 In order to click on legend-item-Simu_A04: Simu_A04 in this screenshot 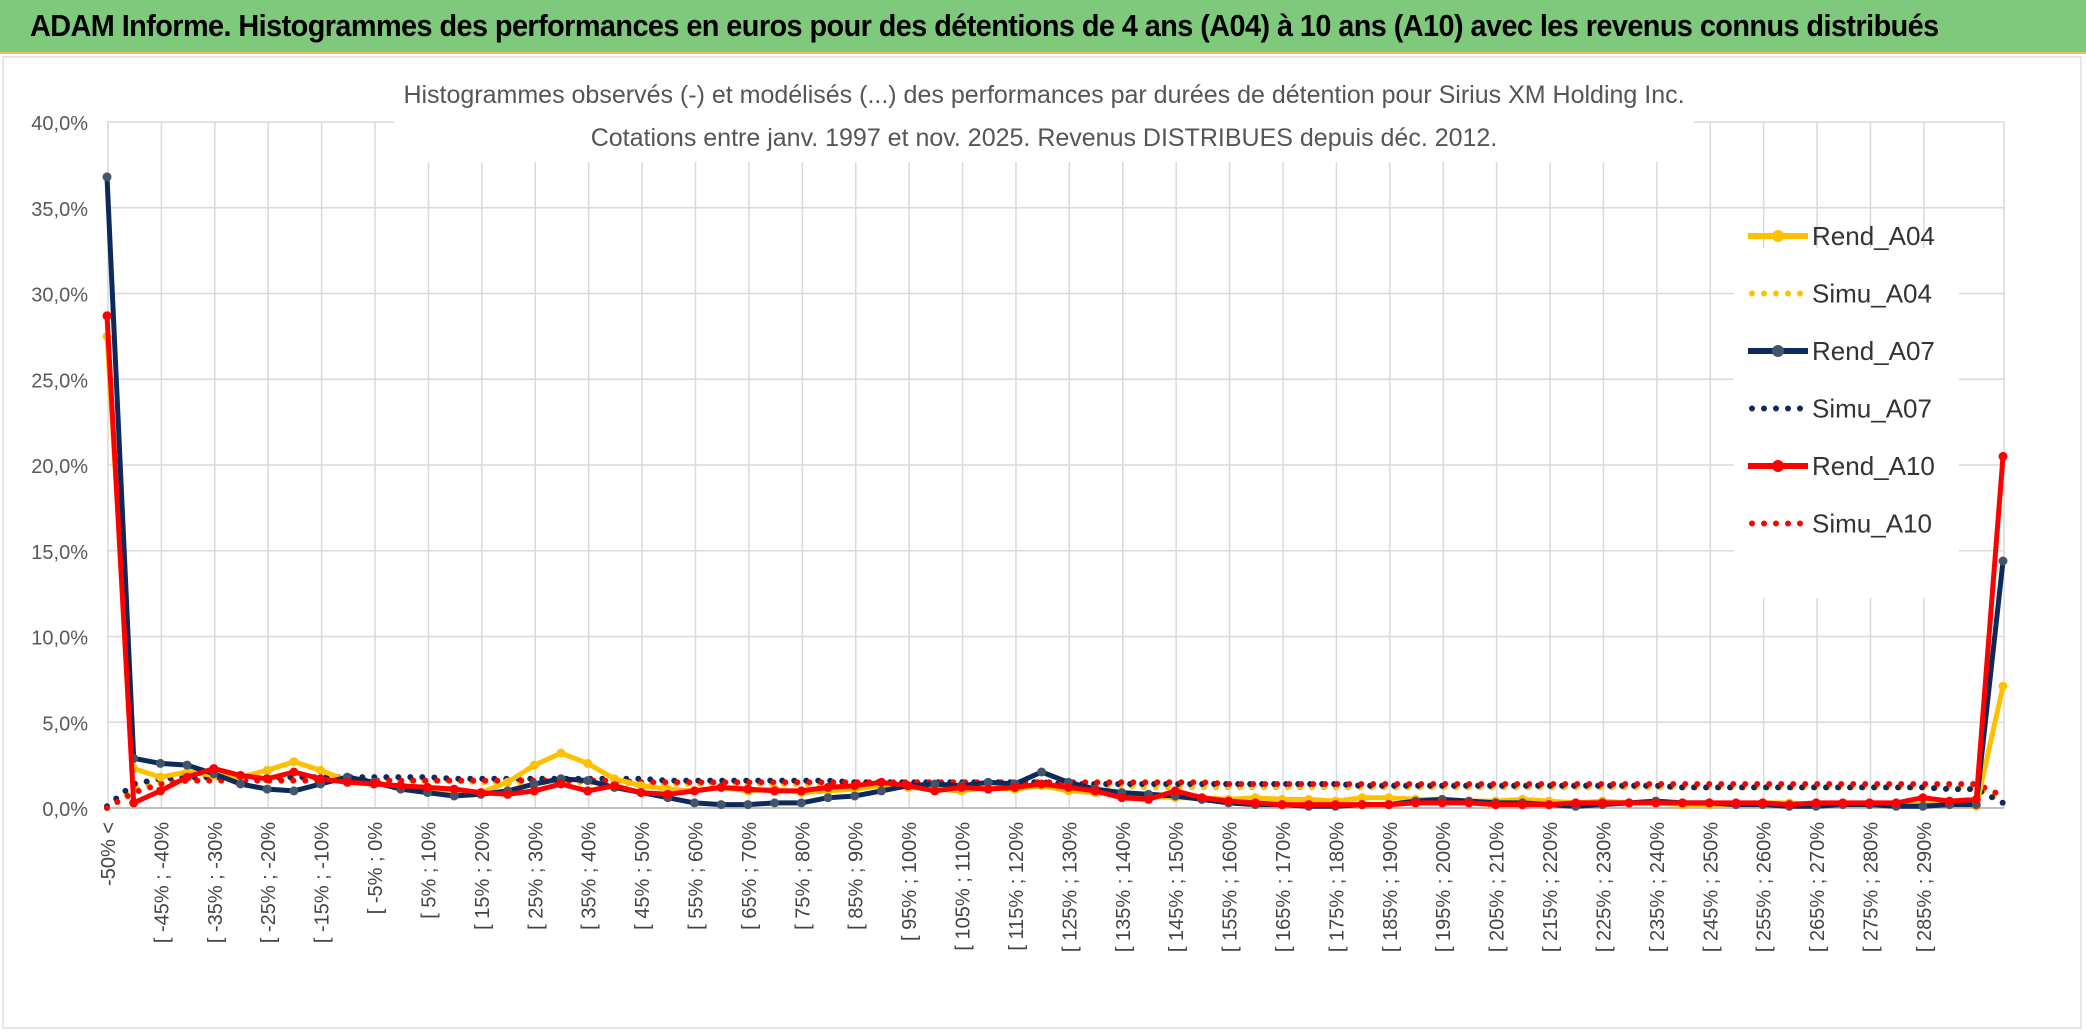, I will do `click(1840, 294)`.